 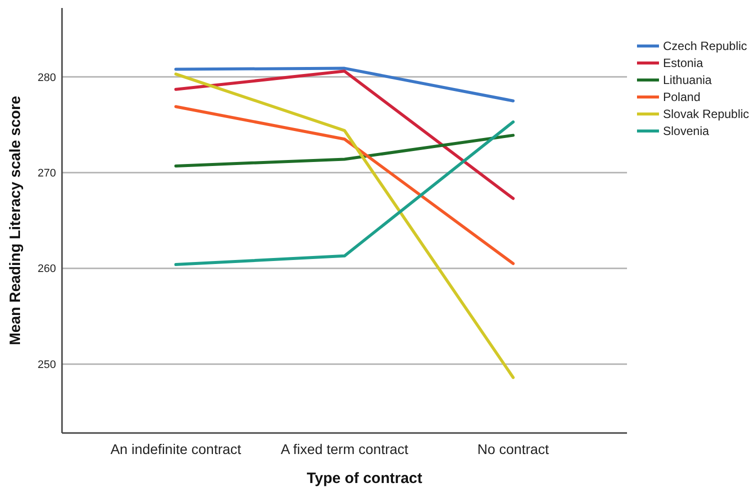 I want to click on x-tick-label: No contract, so click(x=513, y=449).